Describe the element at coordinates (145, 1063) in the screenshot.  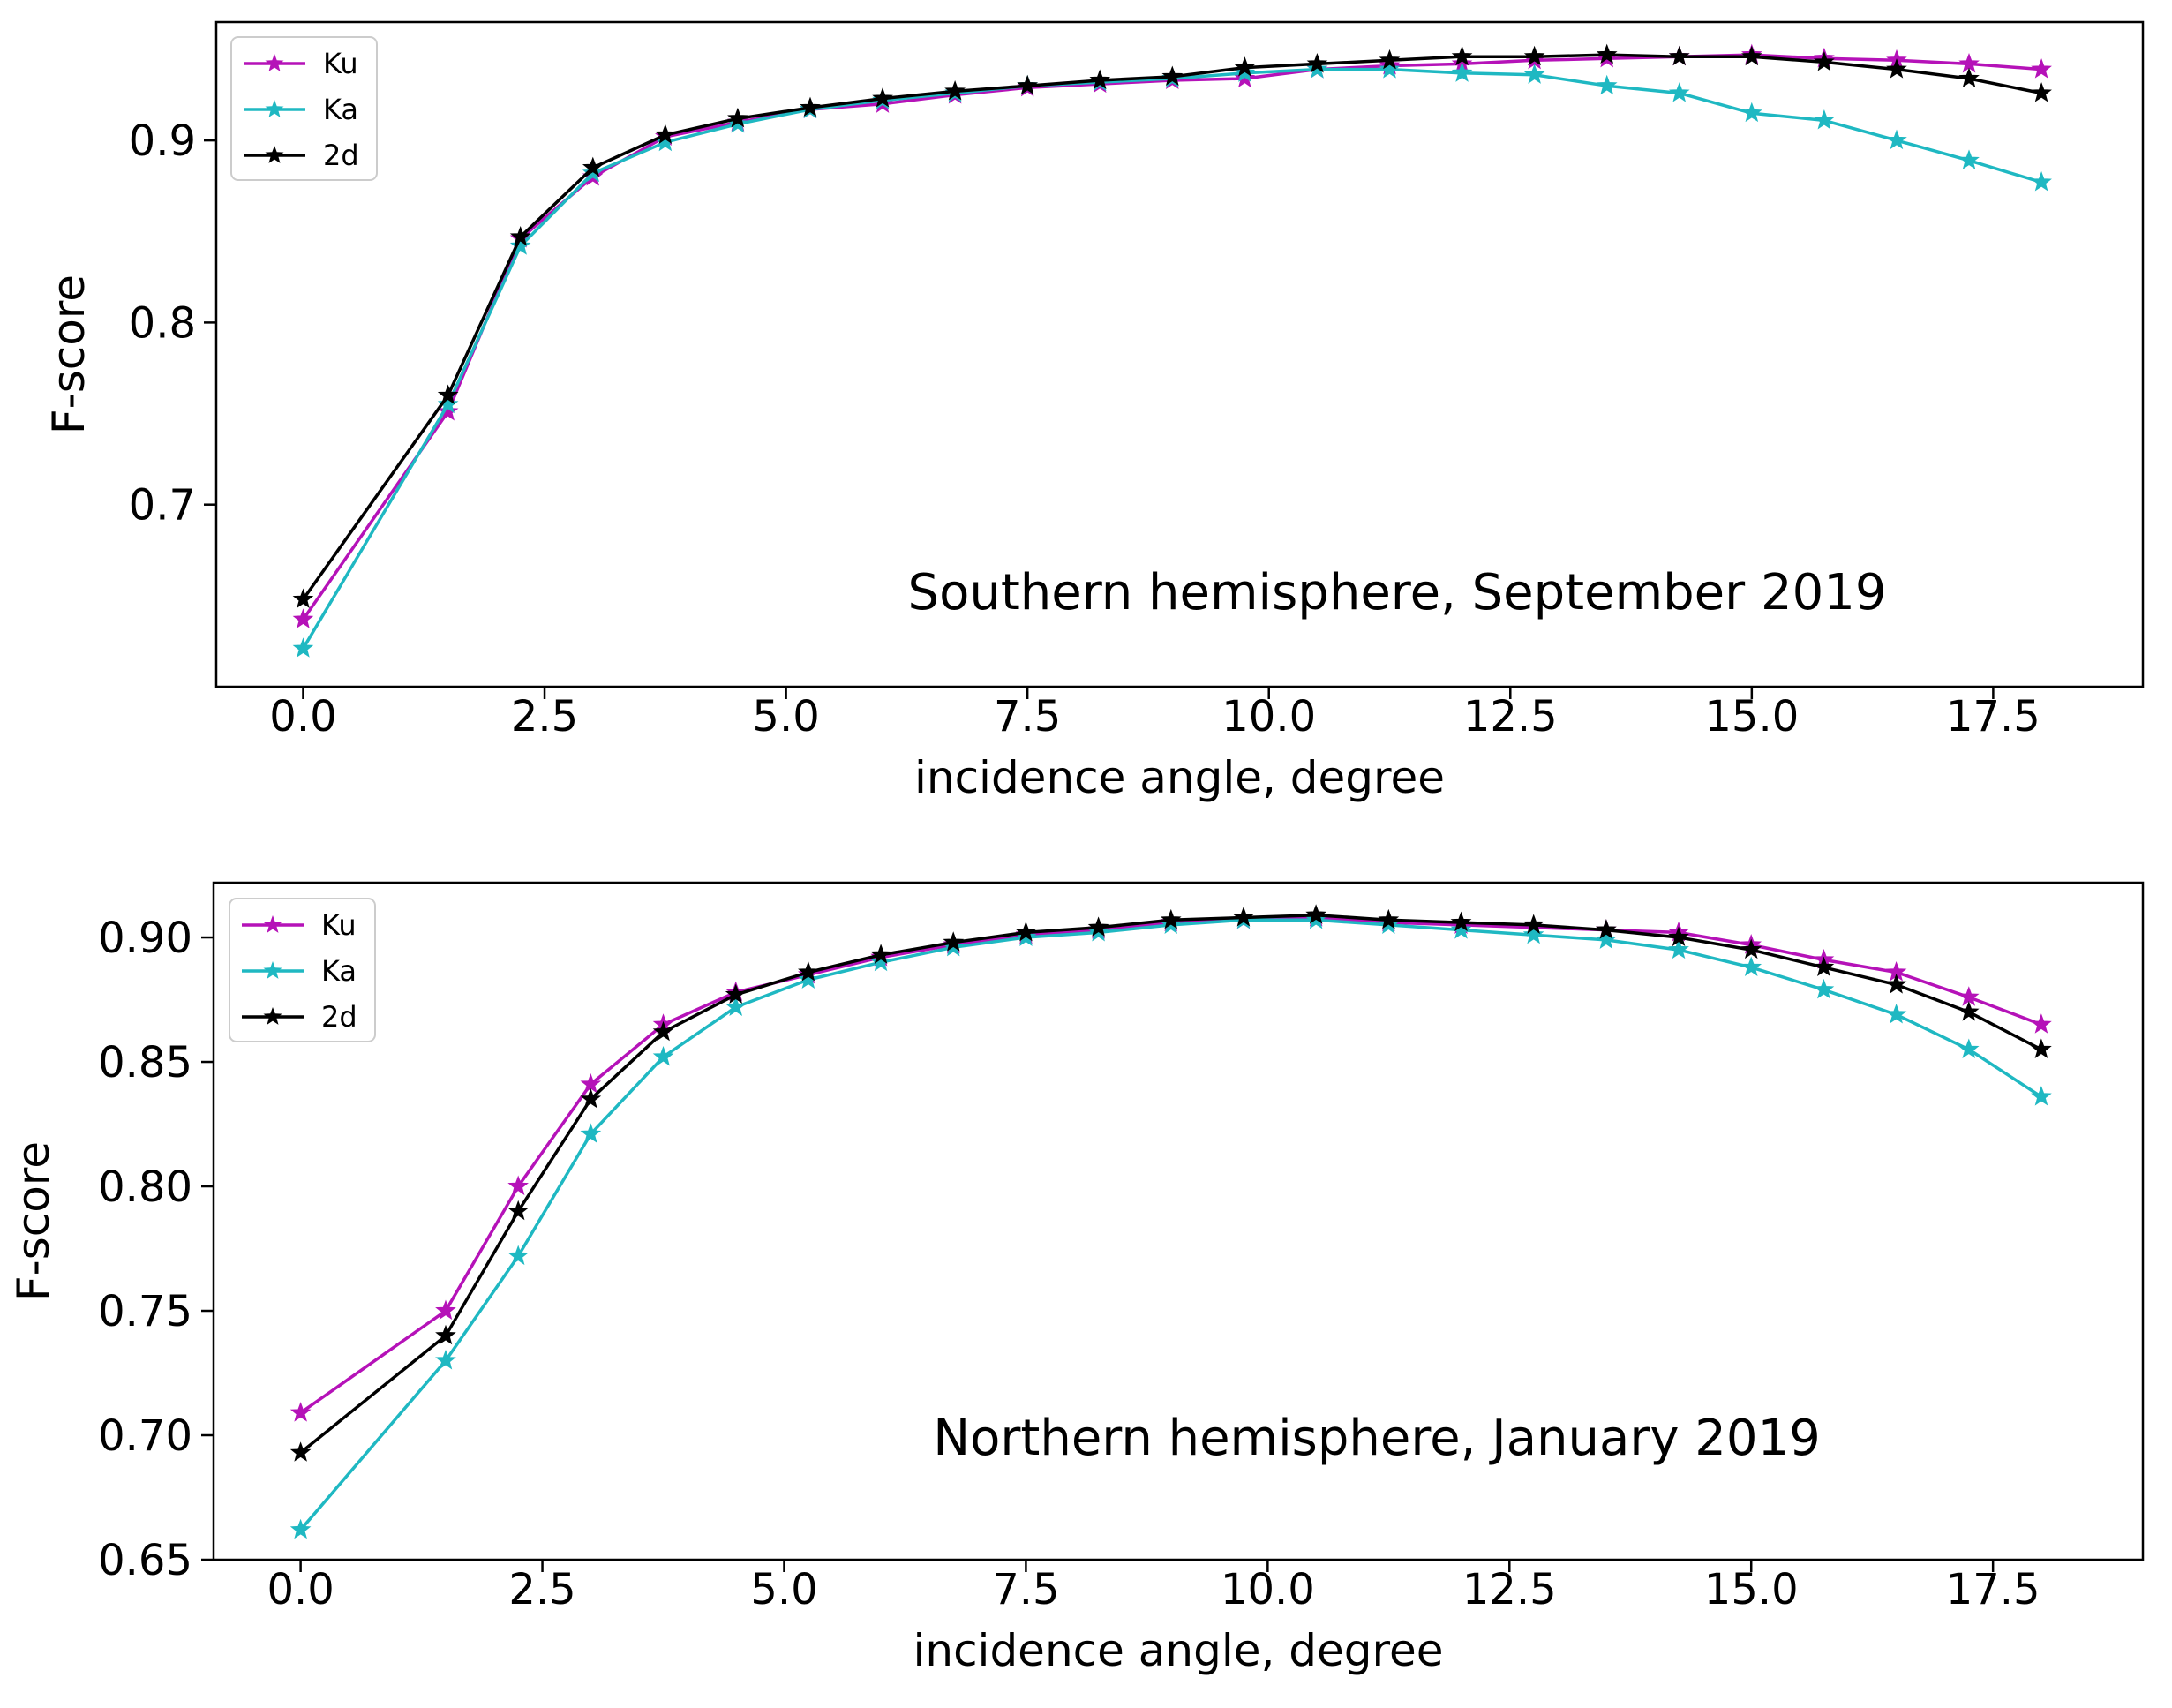
I see `y-tick-label: 0.85` at that location.